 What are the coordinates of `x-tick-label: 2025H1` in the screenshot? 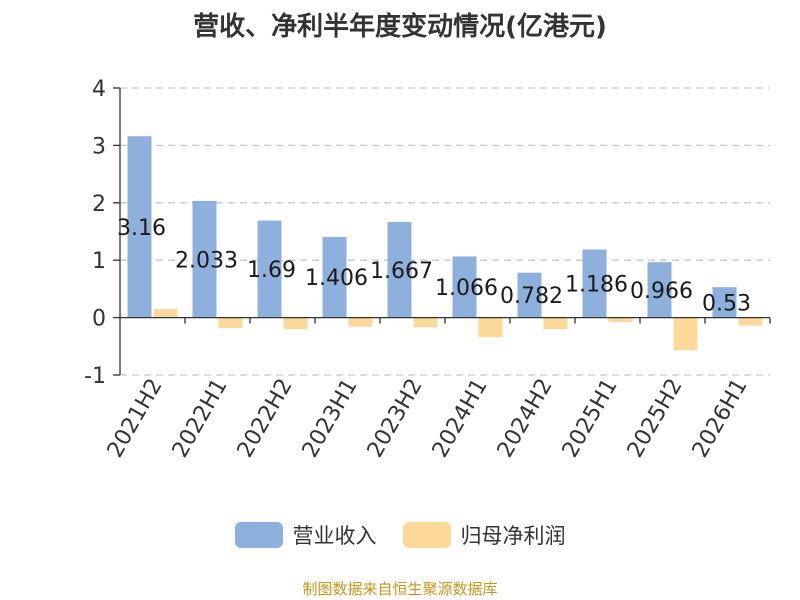 It's located at (590, 418).